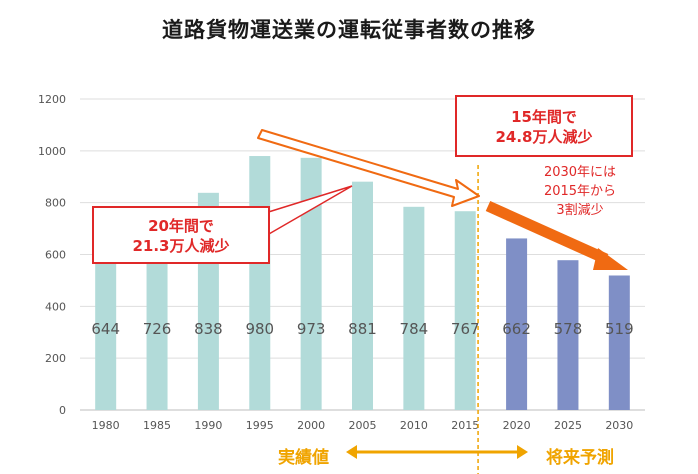  Describe the element at coordinates (181, 226) in the screenshot. I see `callout-left-line1: 20年間で` at that location.